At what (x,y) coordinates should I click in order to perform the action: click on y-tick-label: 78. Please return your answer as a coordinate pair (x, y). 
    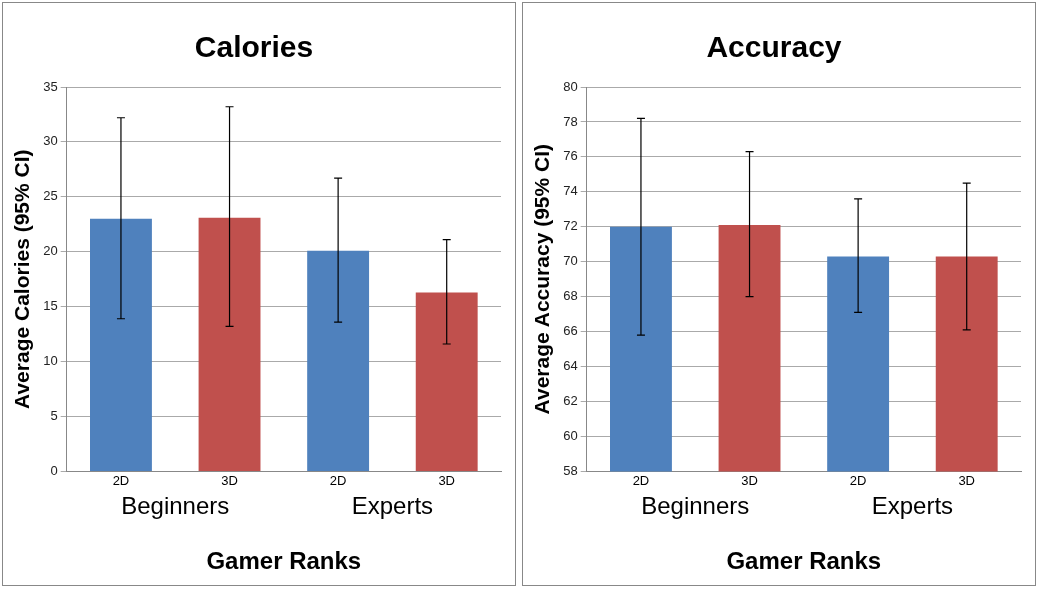
    Looking at the image, I should click on (570, 121).